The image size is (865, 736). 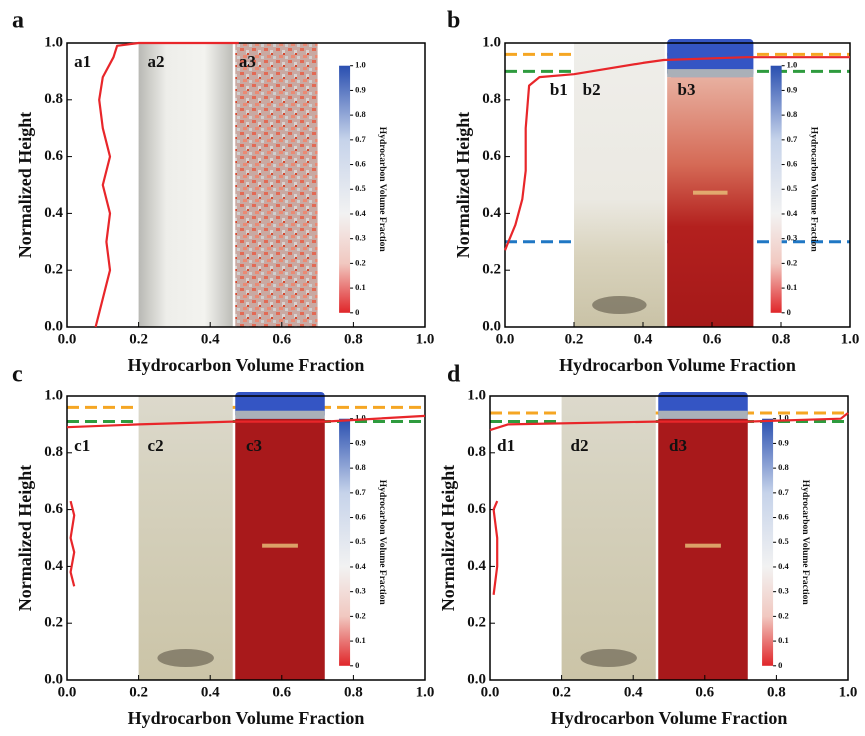 What do you see at coordinates (783, 442) in the screenshot?
I see `colorbar-tick-label: 0.9` at bounding box center [783, 442].